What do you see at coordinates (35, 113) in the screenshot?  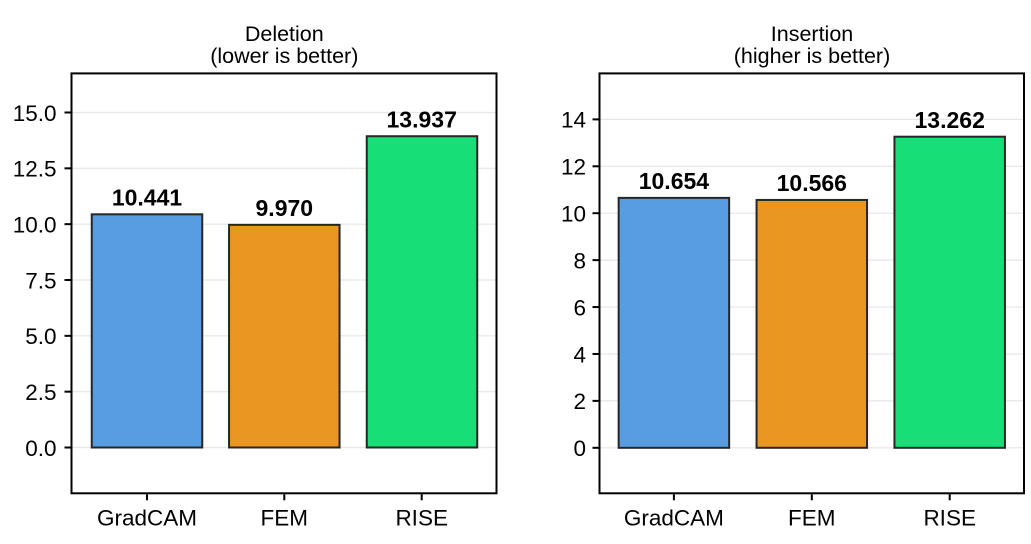 I see `svg-text: 15.0` at bounding box center [35, 113].